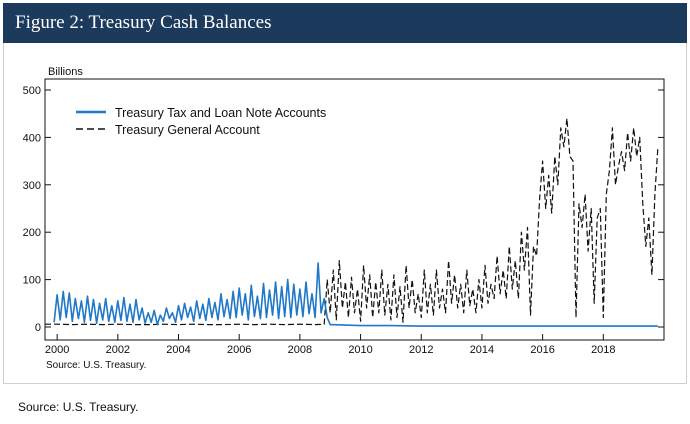 The width and height of the screenshot is (690, 424). I want to click on y-tick-label: 0, so click(38, 328).